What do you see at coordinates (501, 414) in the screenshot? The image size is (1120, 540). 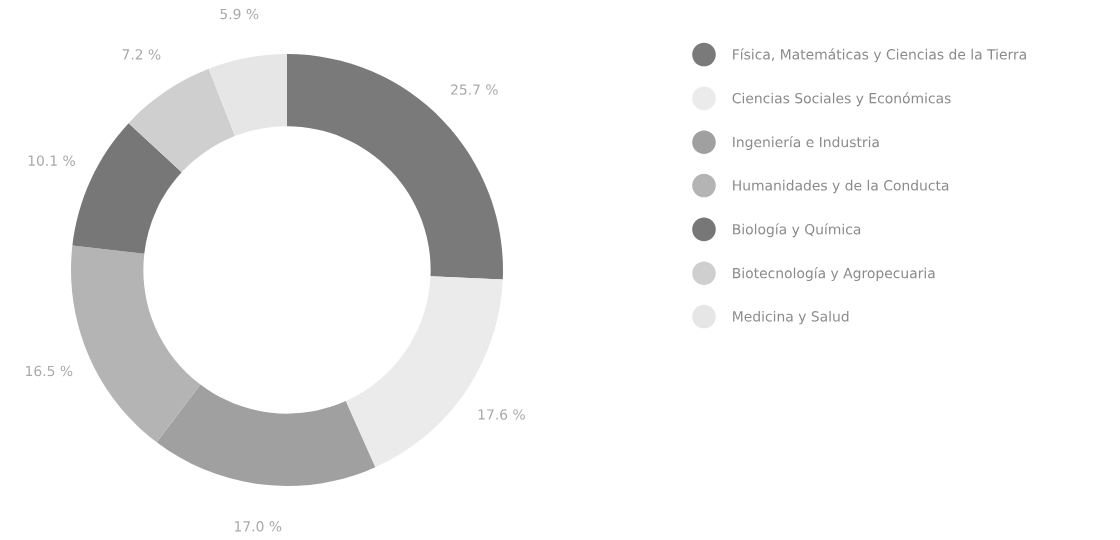 I see `data-label: 17.6 %` at bounding box center [501, 414].